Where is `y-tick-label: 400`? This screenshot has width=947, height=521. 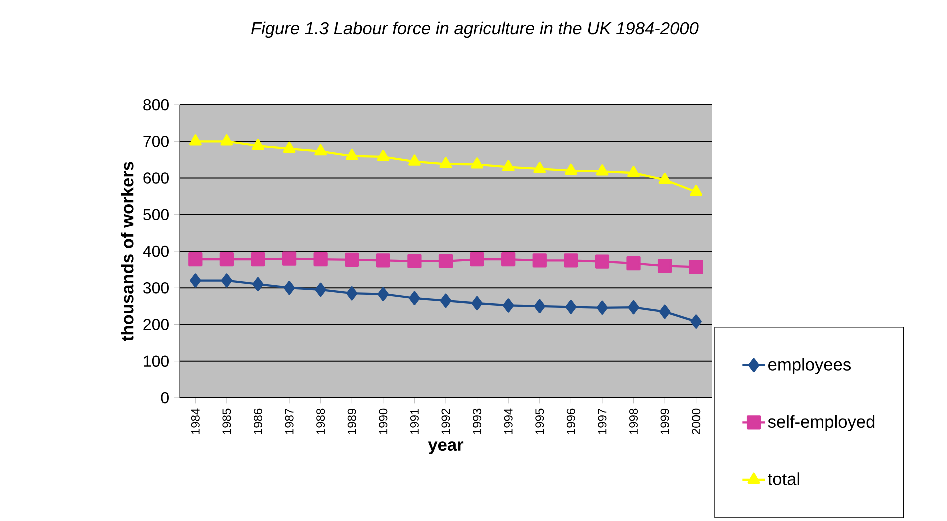
y-tick-label: 400 is located at coordinates (156, 252).